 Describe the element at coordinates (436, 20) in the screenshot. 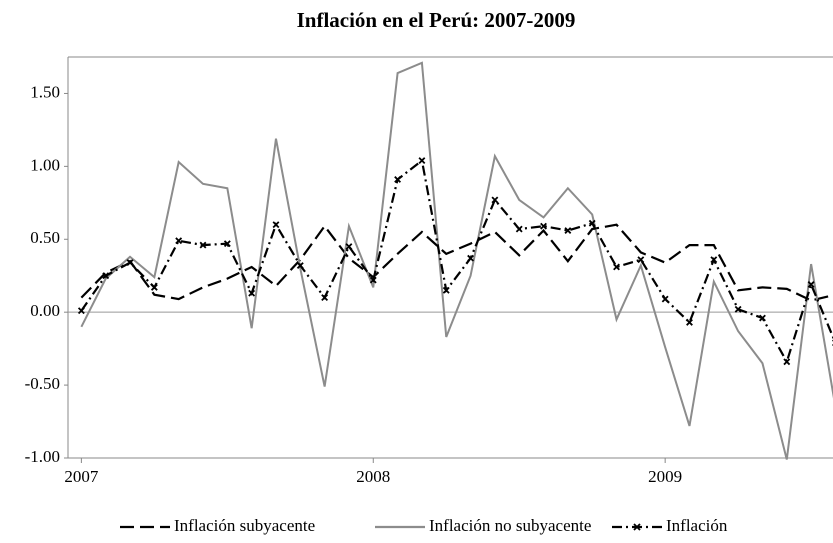

I see `chart-title: Inflación en el Perú: 2007-2009` at that location.